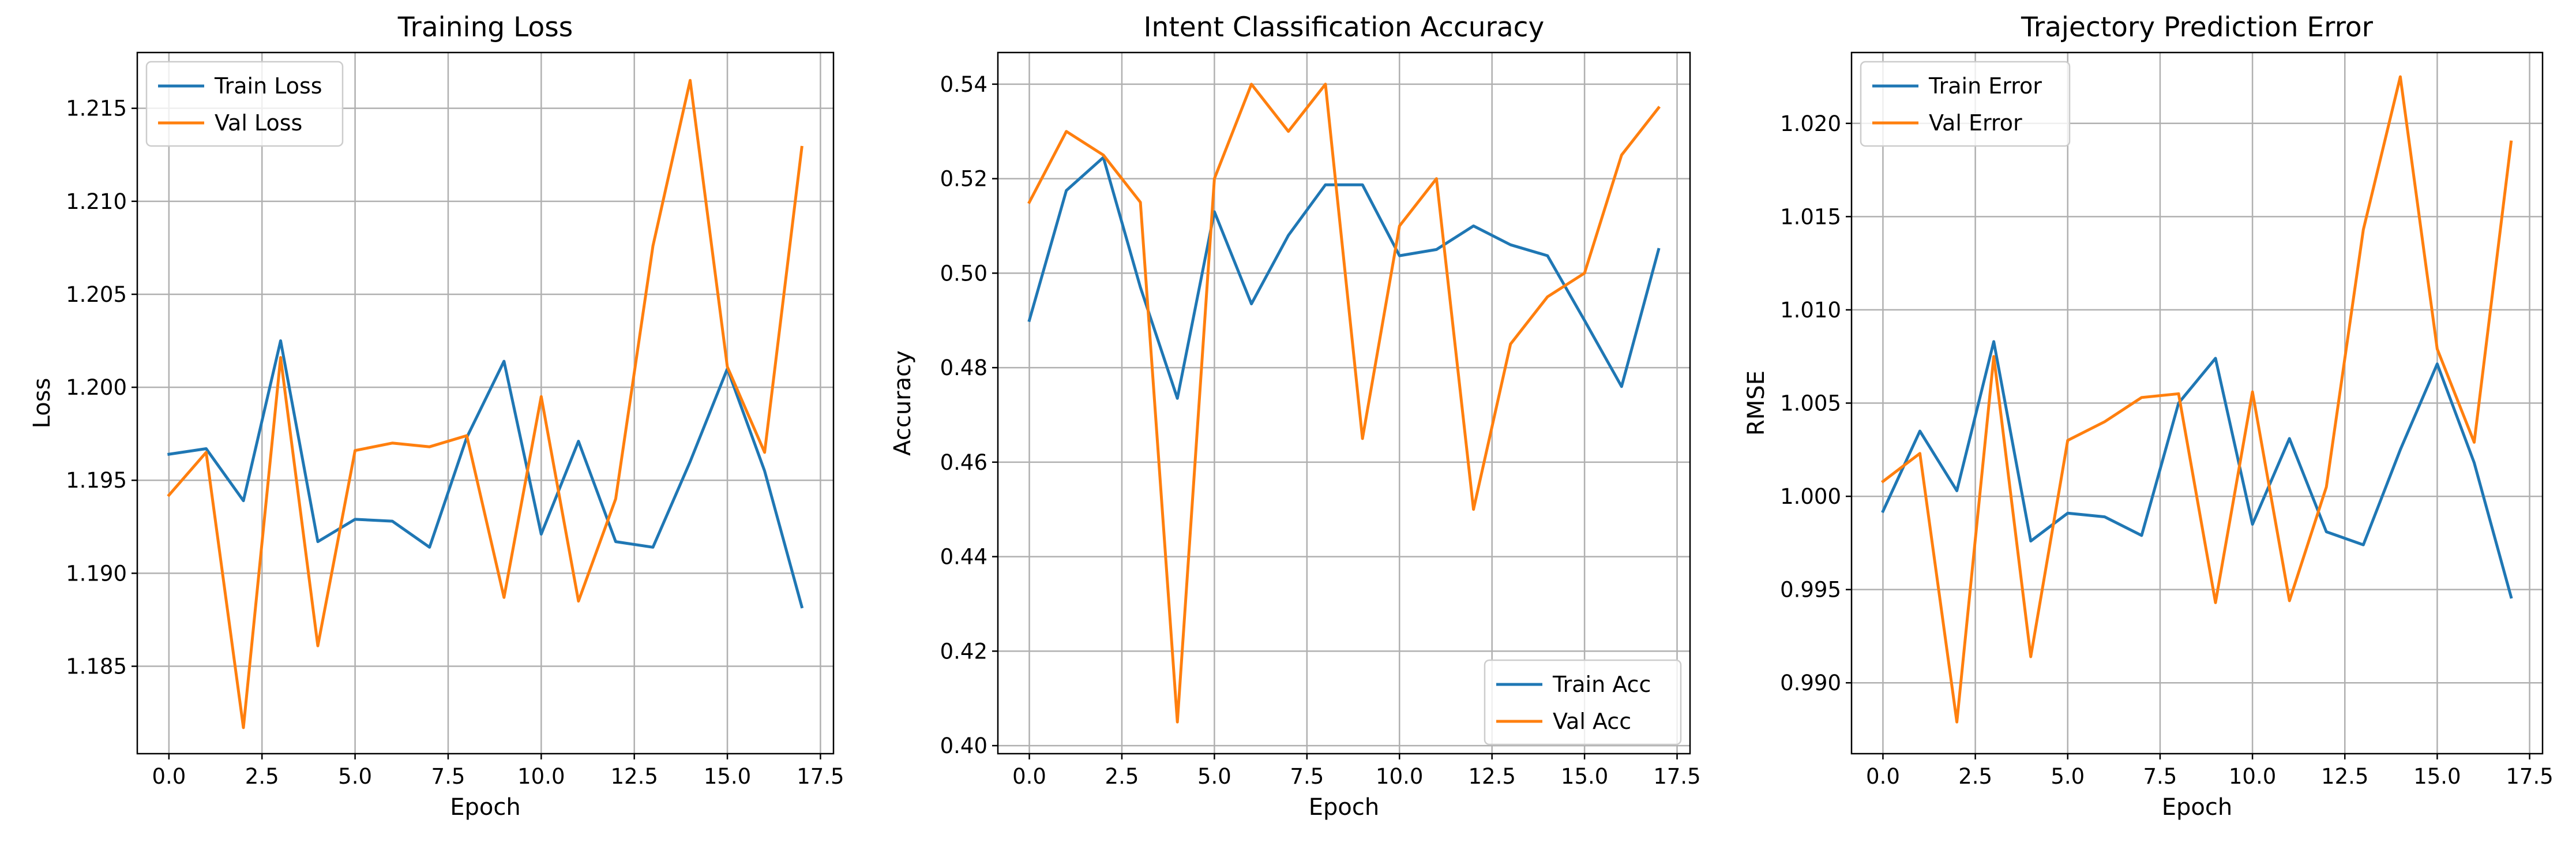 This screenshot has height=846, width=2576. Describe the element at coordinates (485, 474) in the screenshot. I see `series-line-train-loss` at that location.